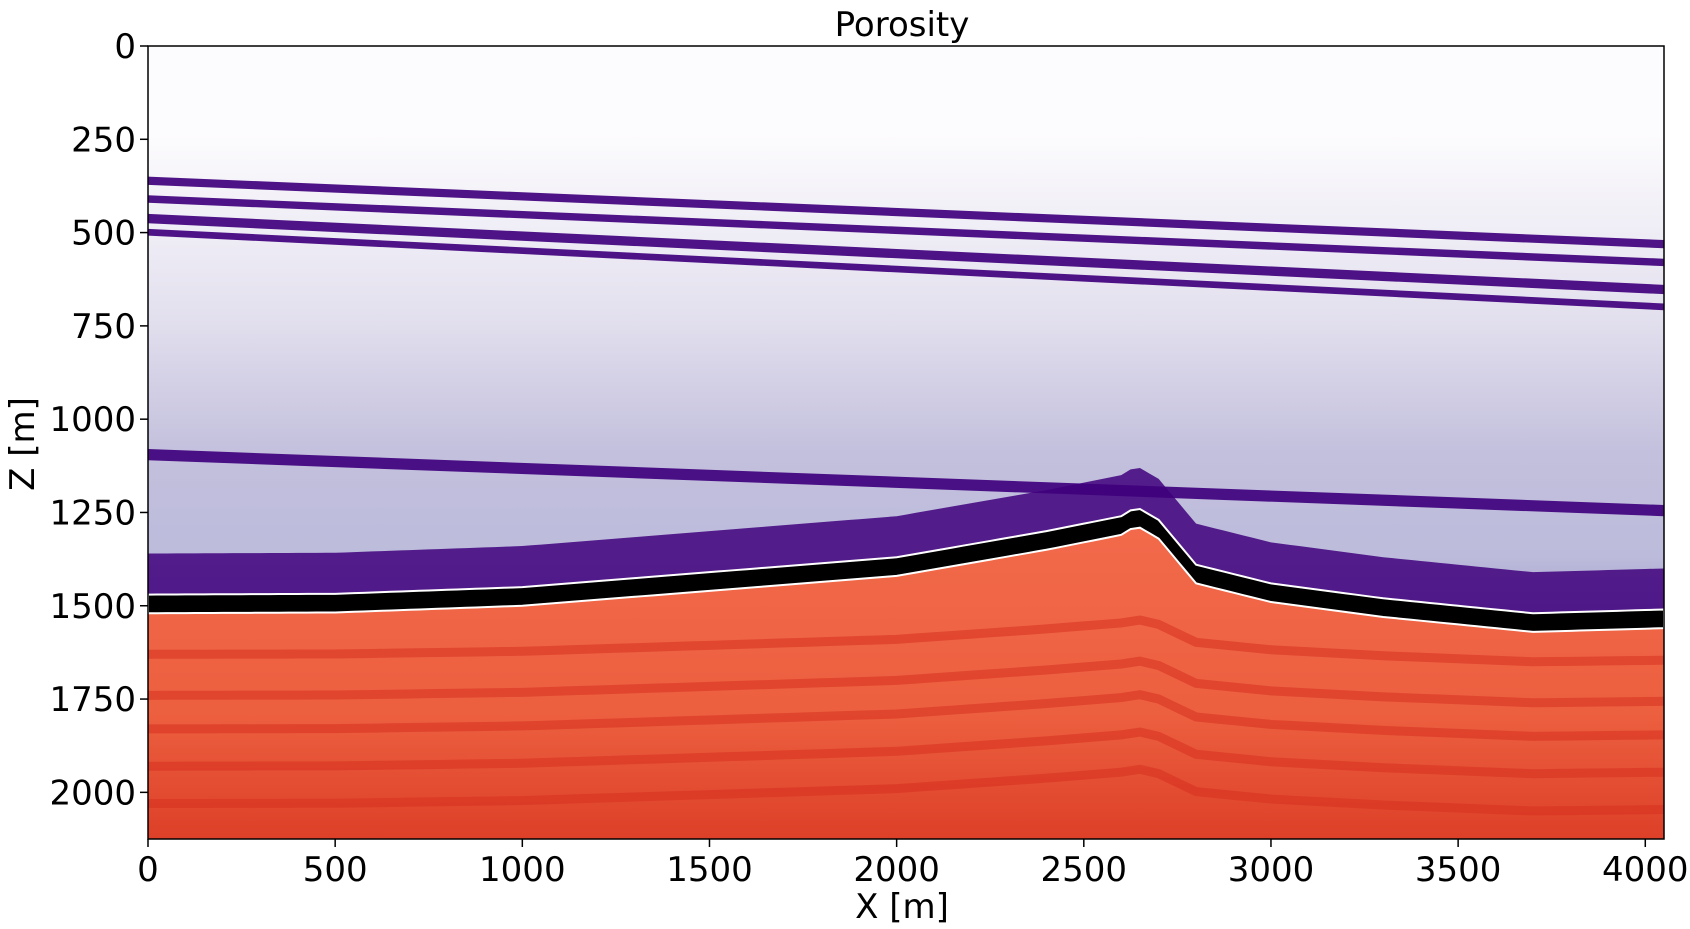  Describe the element at coordinates (103, 327) in the screenshot. I see `y-tick-label: 750` at that location.